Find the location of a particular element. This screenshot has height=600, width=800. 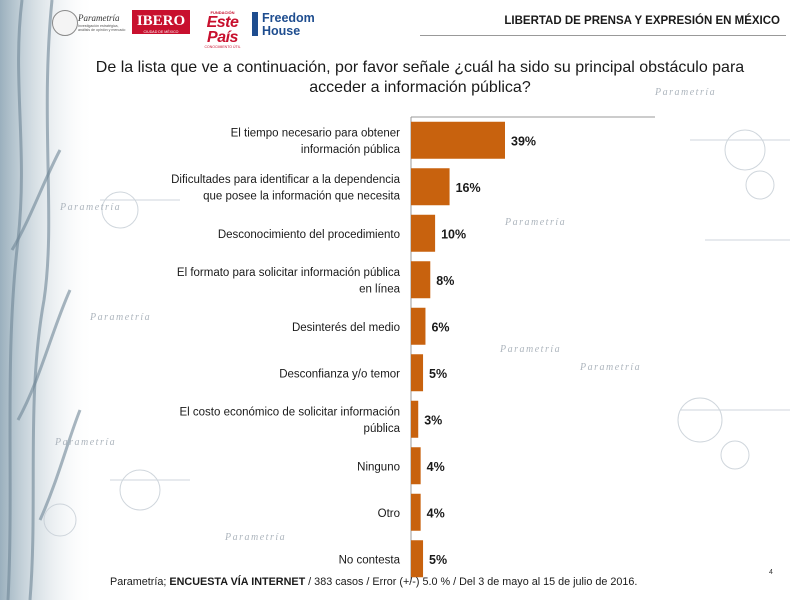

parametria-seal-icon is located at coordinates (65, 23).